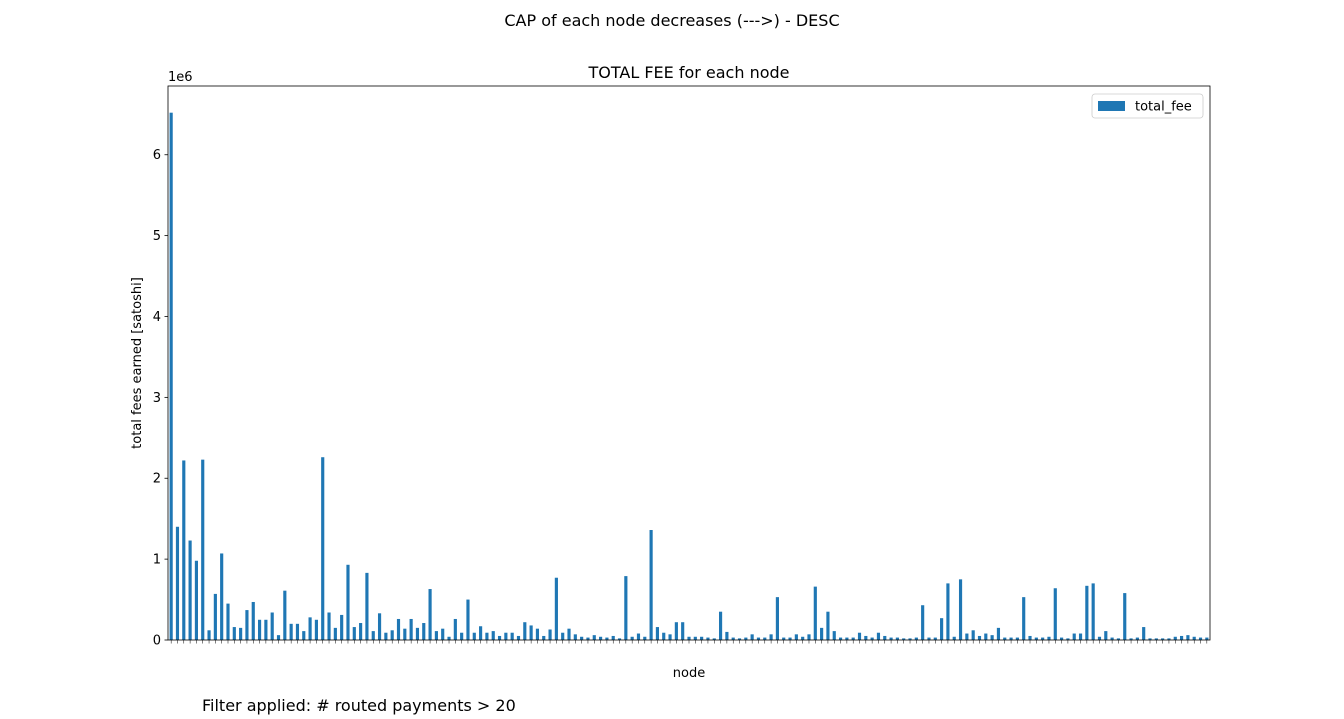 The height and width of the screenshot is (719, 1344). I want to click on legend-label: total_fee, so click(1163, 107).